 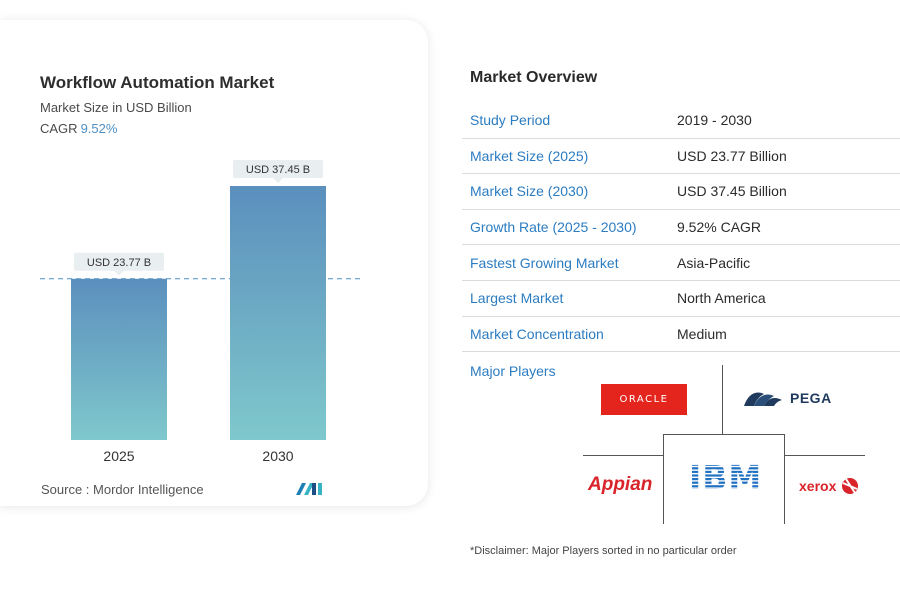 What do you see at coordinates (118, 456) in the screenshot?
I see `x-tick-label: 2025` at bounding box center [118, 456].